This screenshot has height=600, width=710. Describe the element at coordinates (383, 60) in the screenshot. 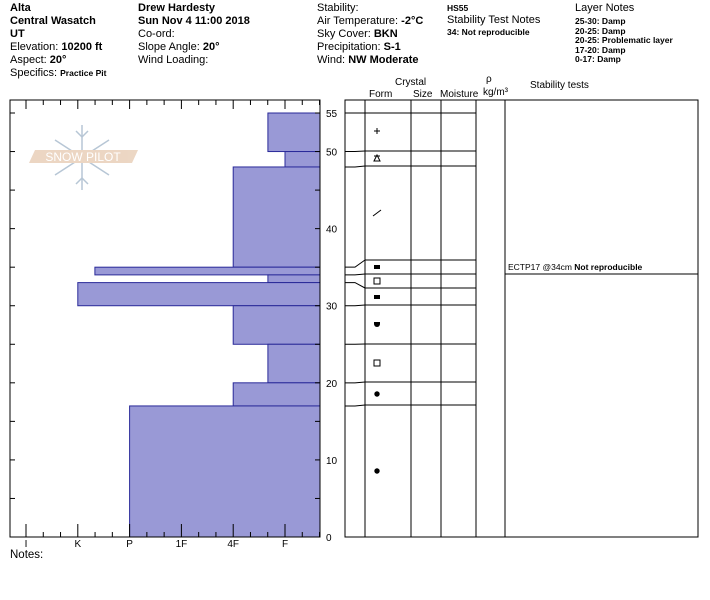

I see `wind-value: NW Moderate` at that location.